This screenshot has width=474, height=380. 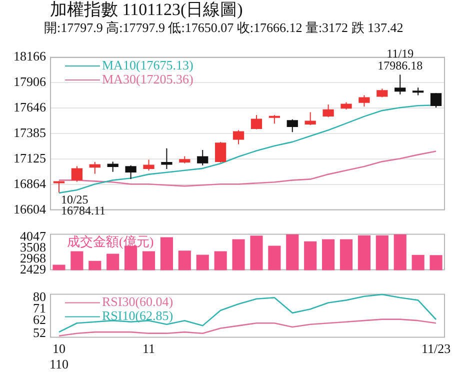 I want to click on y-tick-label: 17385, so click(x=30, y=132).